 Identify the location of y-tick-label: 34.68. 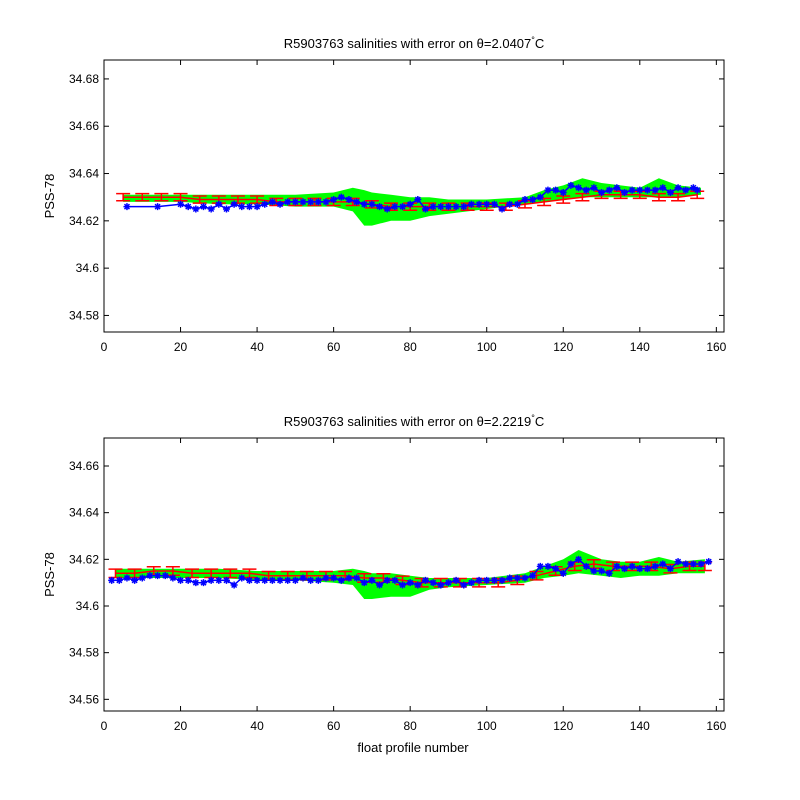
(84, 79).